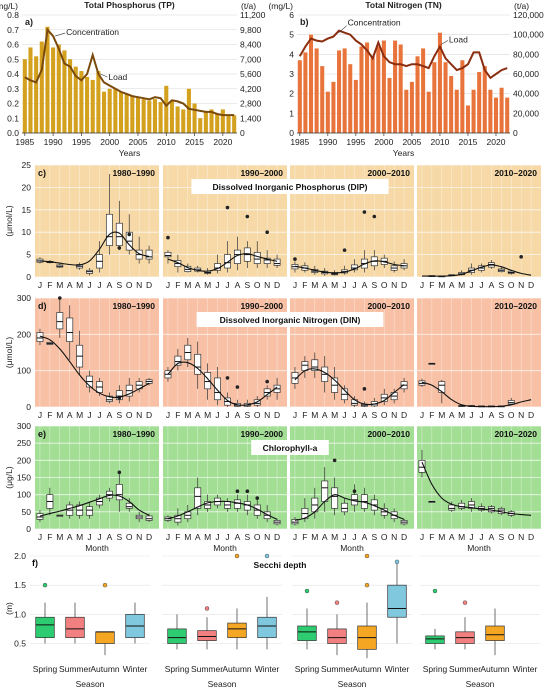  I want to click on x-tick-label: O, so click(384, 537).